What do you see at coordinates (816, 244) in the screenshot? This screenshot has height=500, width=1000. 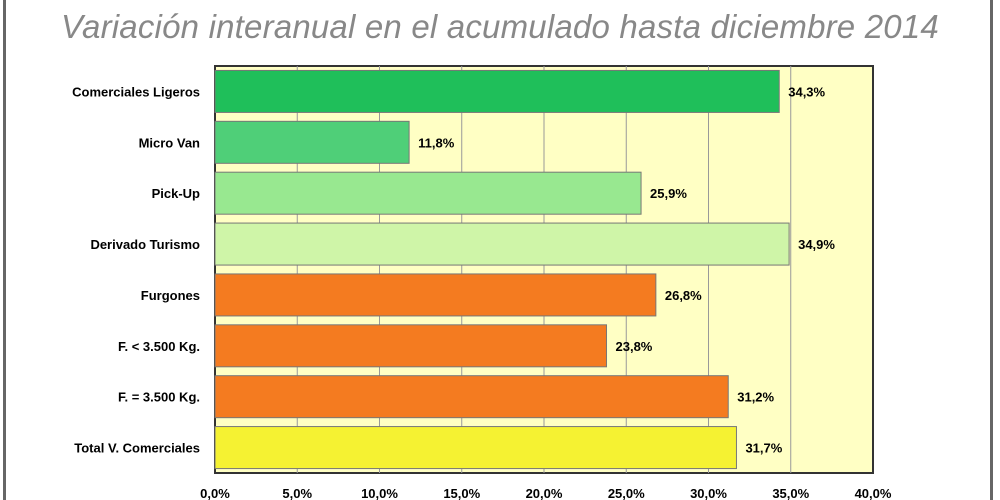 I see `data-label: 34,9%` at bounding box center [816, 244].